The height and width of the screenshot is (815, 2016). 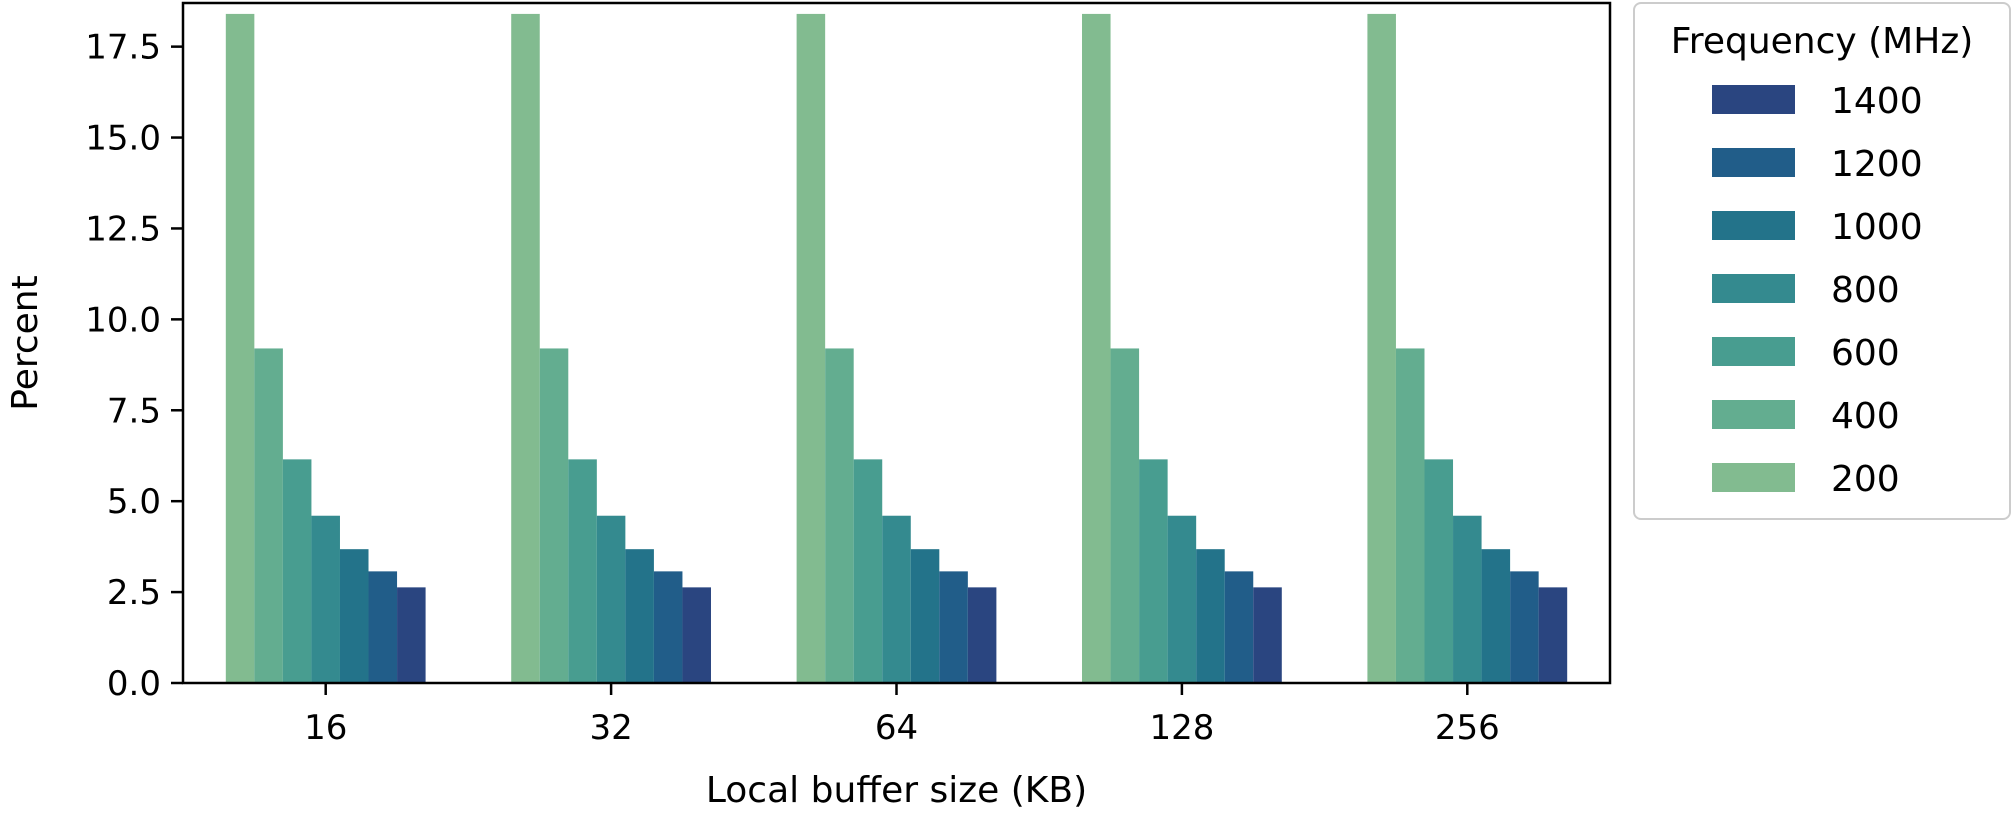 I want to click on y-axis: 0.0 2.5 5.0 7.5 10.0 12.5 15.0 17.5, so click(x=134, y=366).